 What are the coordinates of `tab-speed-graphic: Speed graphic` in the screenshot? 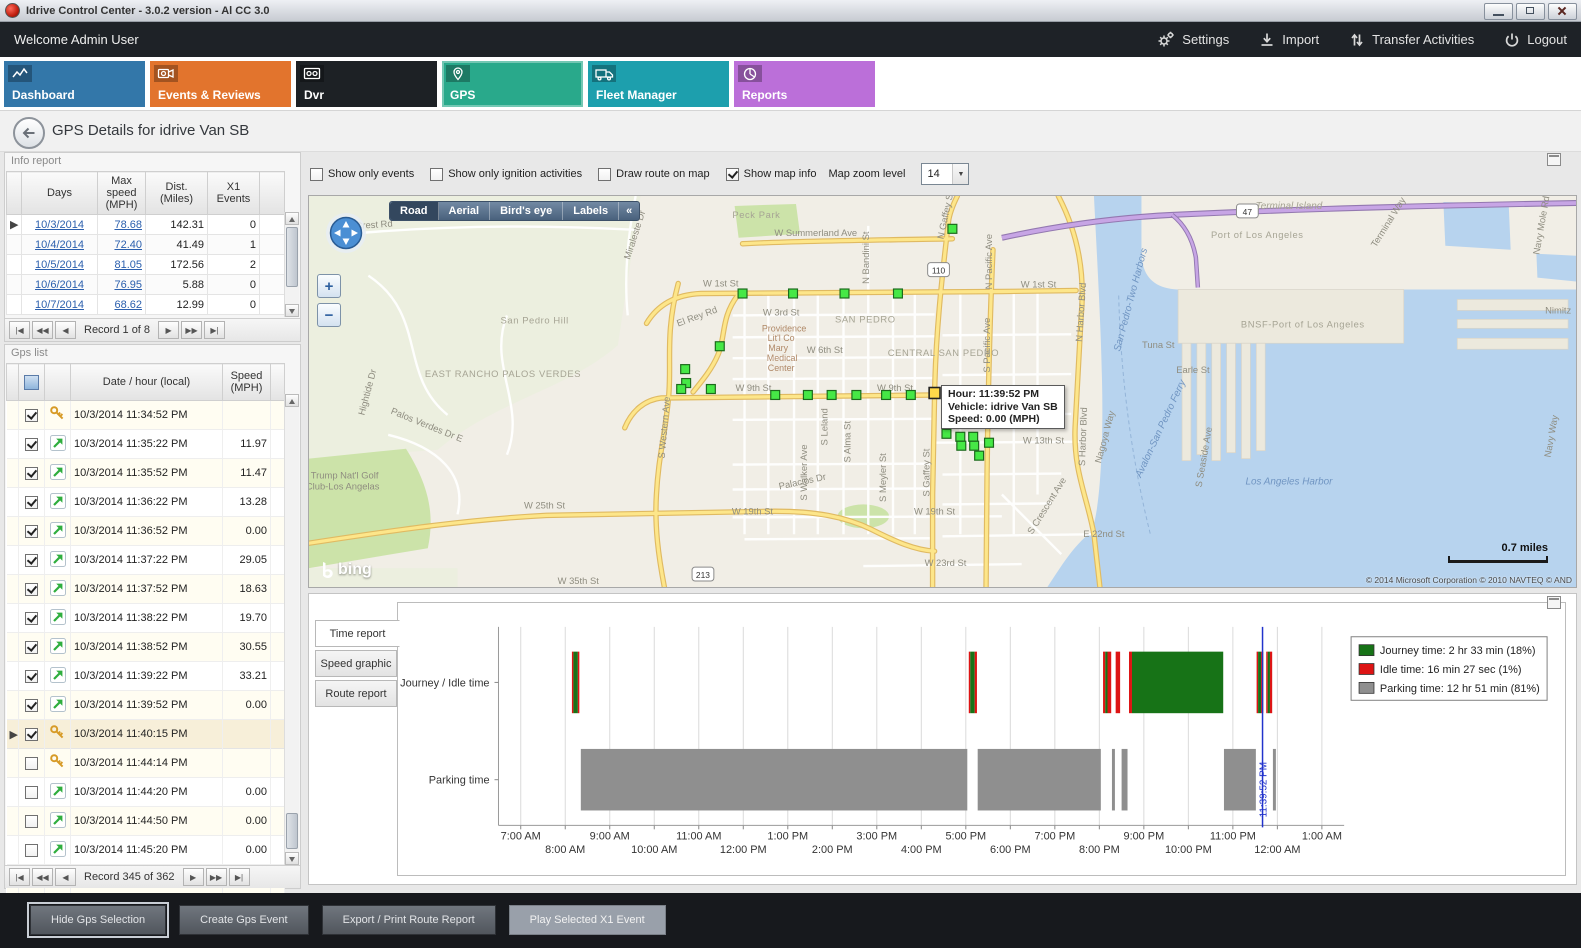 It's located at (356, 663).